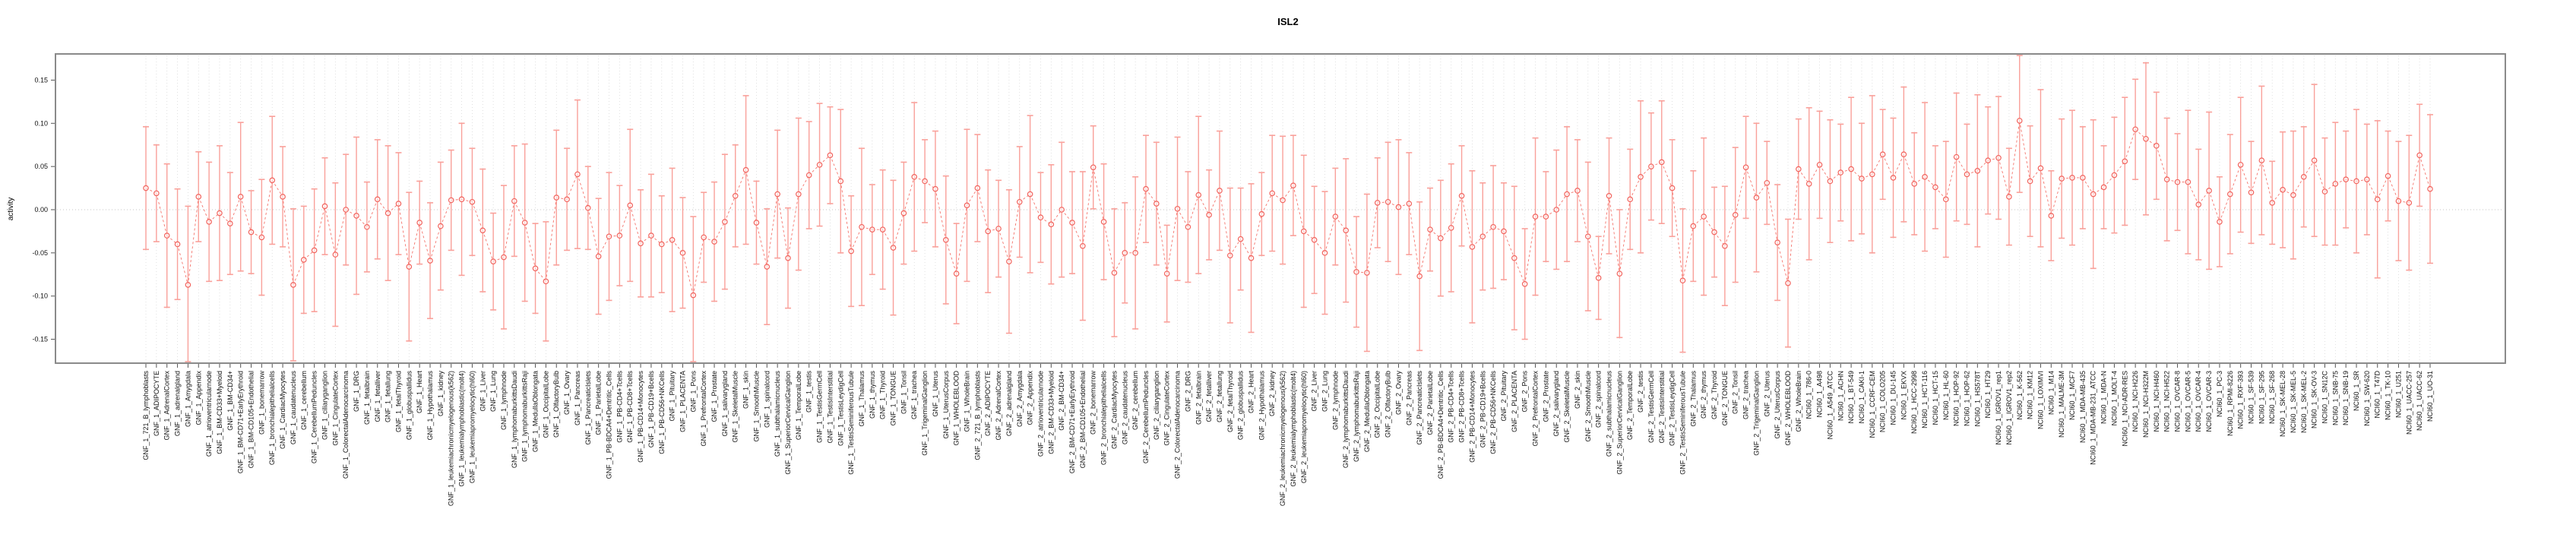  What do you see at coordinates (2419, 401) in the screenshot?
I see `x-axis-label: NCI60_1_UACC-62` at bounding box center [2419, 401].